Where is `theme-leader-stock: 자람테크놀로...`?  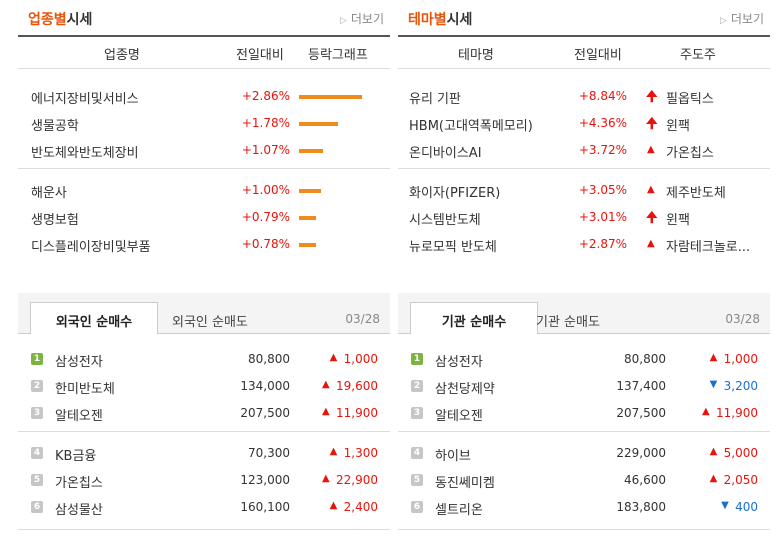
theme-leader-stock: 자람테크놀로... is located at coordinates (708, 247).